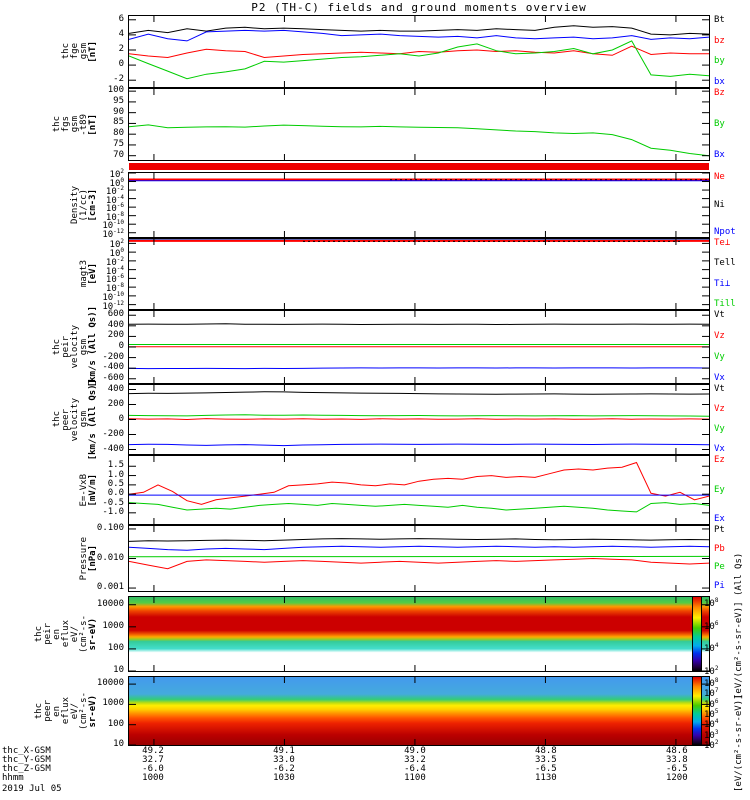 The width and height of the screenshot is (750, 800). Describe the element at coordinates (419, 490) in the screenshot. I see `efield-plot` at that location.